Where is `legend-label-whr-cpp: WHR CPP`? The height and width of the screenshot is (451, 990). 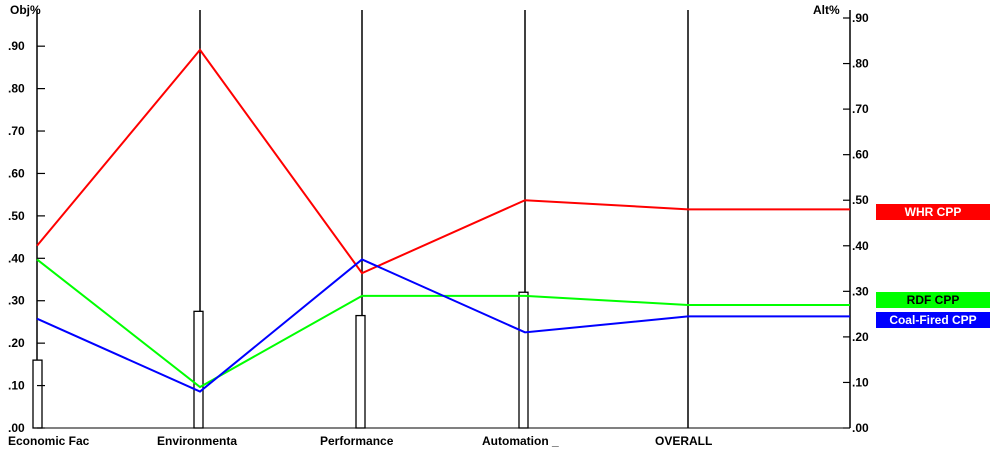 legend-label-whr-cpp: WHR CPP is located at coordinates (933, 212).